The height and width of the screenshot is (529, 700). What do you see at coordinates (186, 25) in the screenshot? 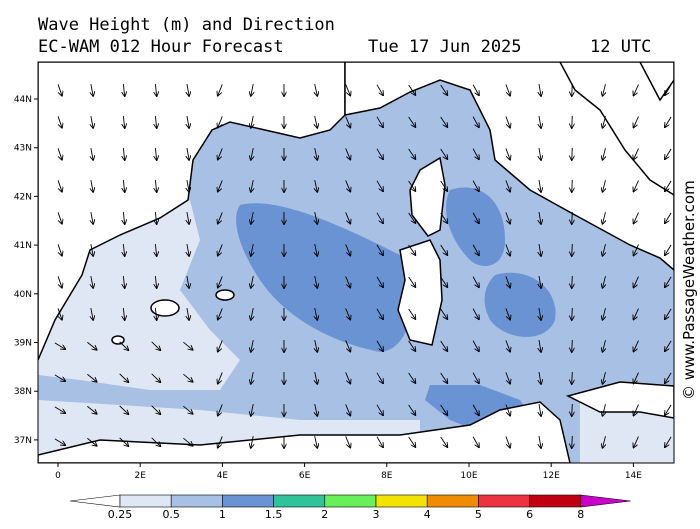
I see `title: Wave Height (m) and Direction` at bounding box center [186, 25].